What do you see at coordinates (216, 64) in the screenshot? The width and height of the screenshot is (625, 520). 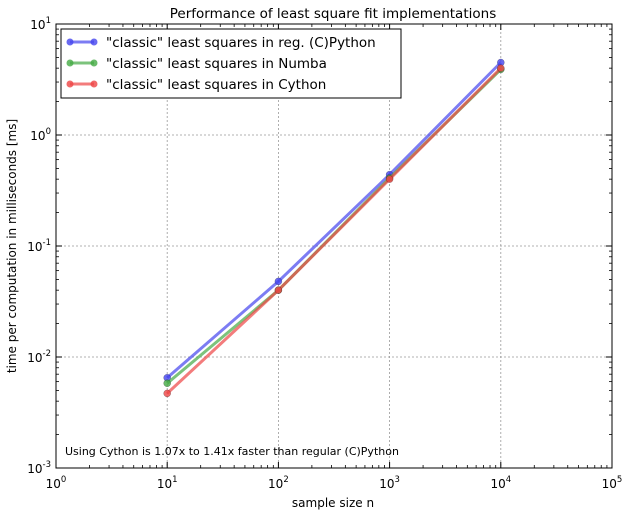 I see `legend-label: "classic" least squares in Numba` at bounding box center [216, 64].